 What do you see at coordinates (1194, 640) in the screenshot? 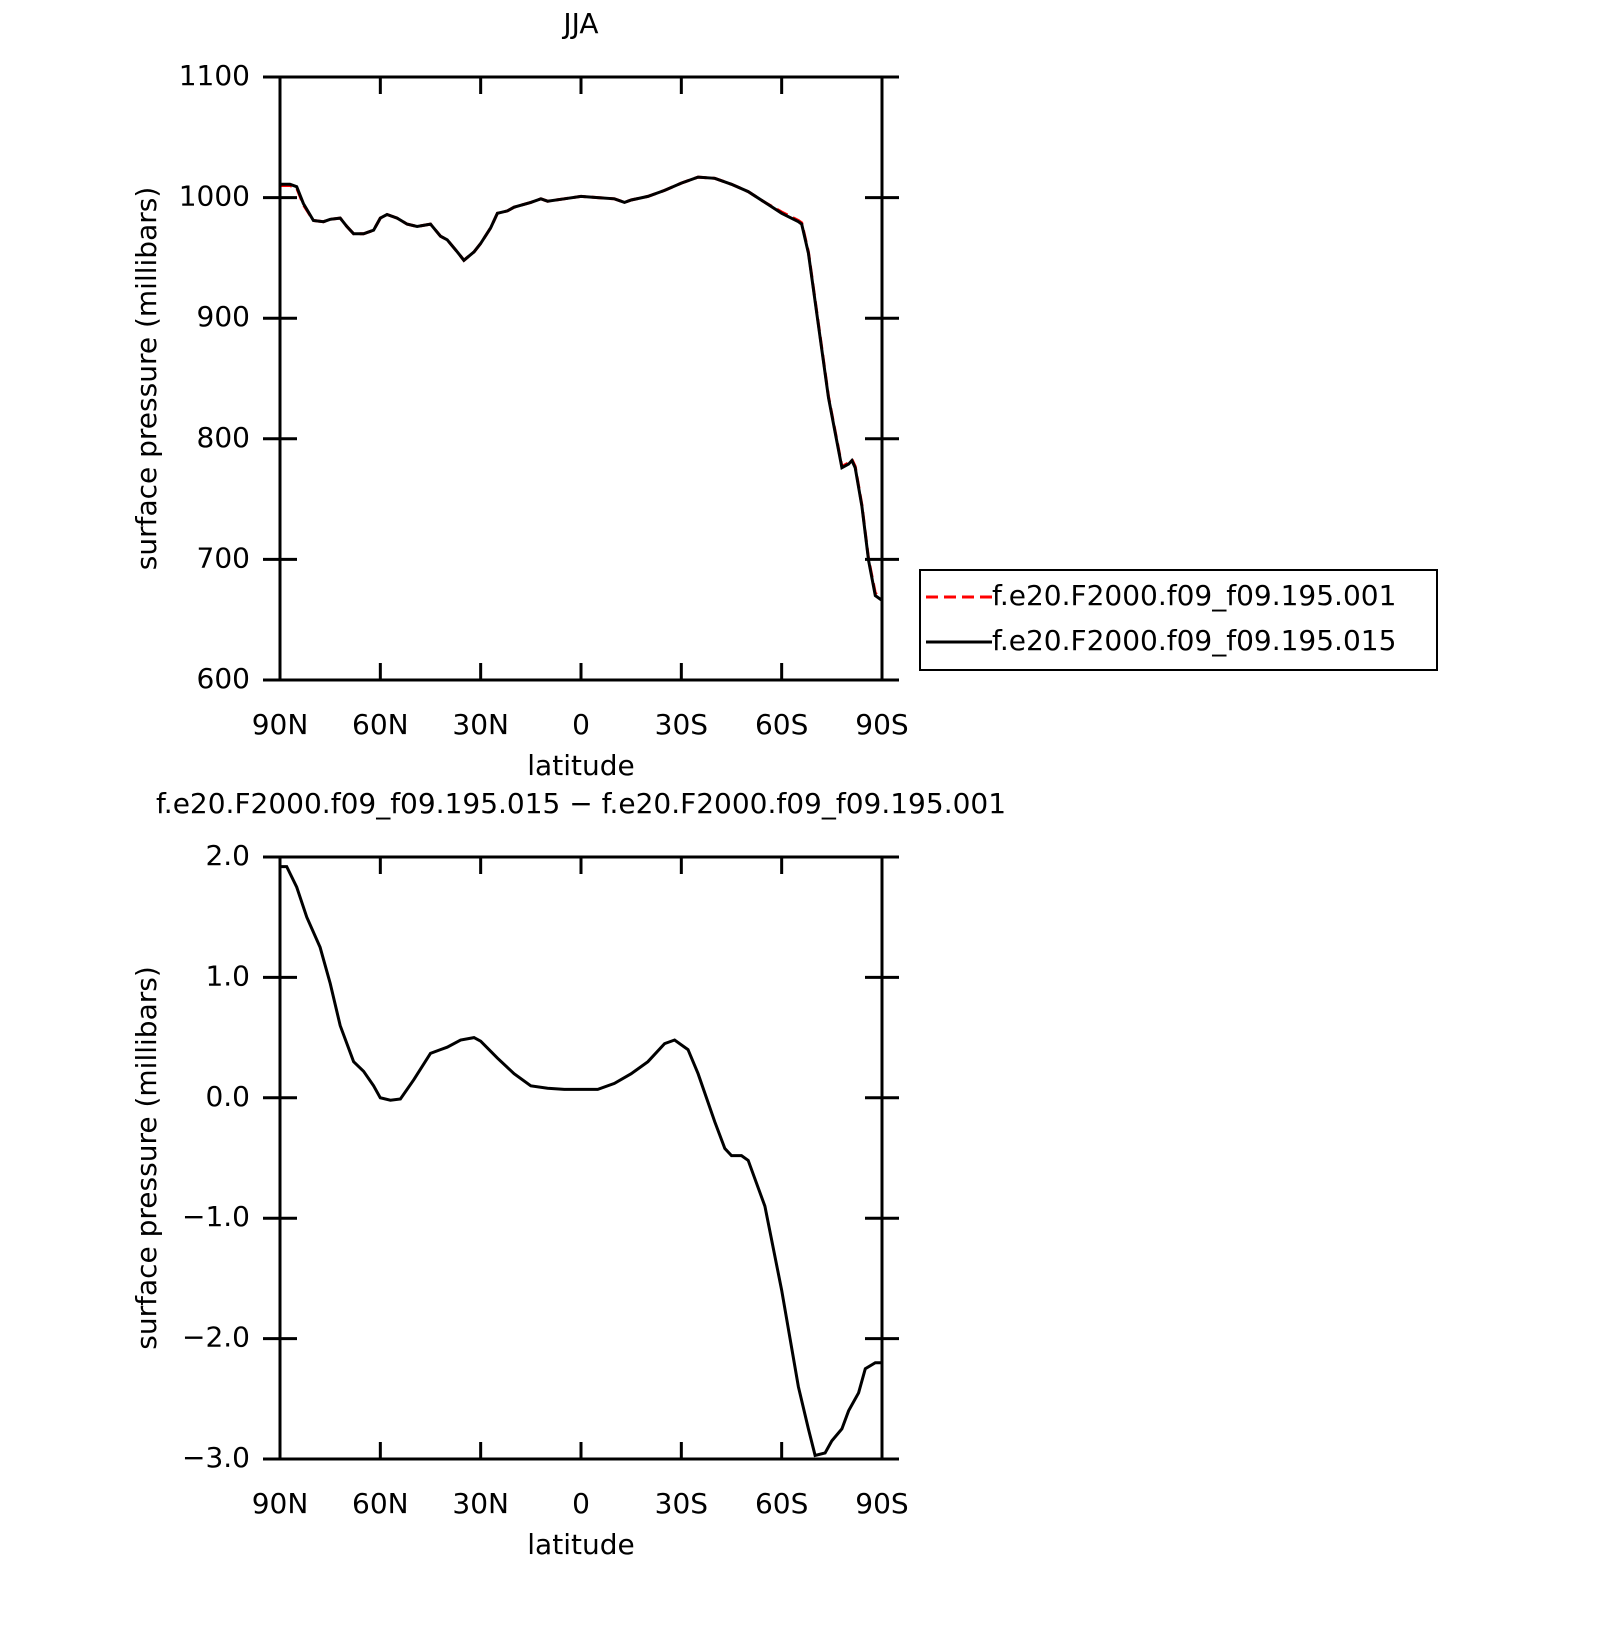
I see `legend-label: f.e20.F2000.f09_f09.195.015` at bounding box center [1194, 640].